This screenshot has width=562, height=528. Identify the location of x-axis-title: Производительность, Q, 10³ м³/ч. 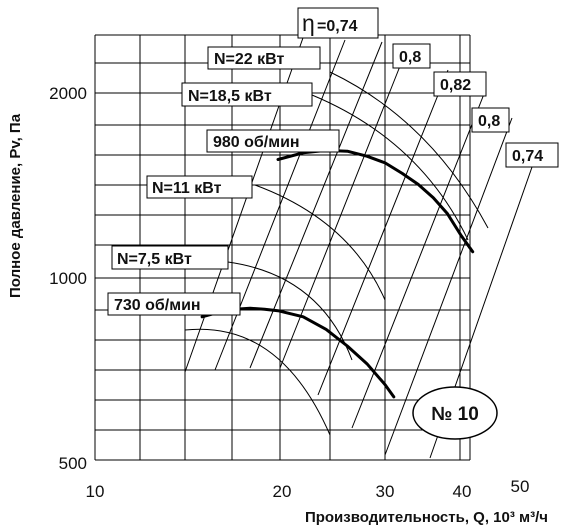
(426, 517).